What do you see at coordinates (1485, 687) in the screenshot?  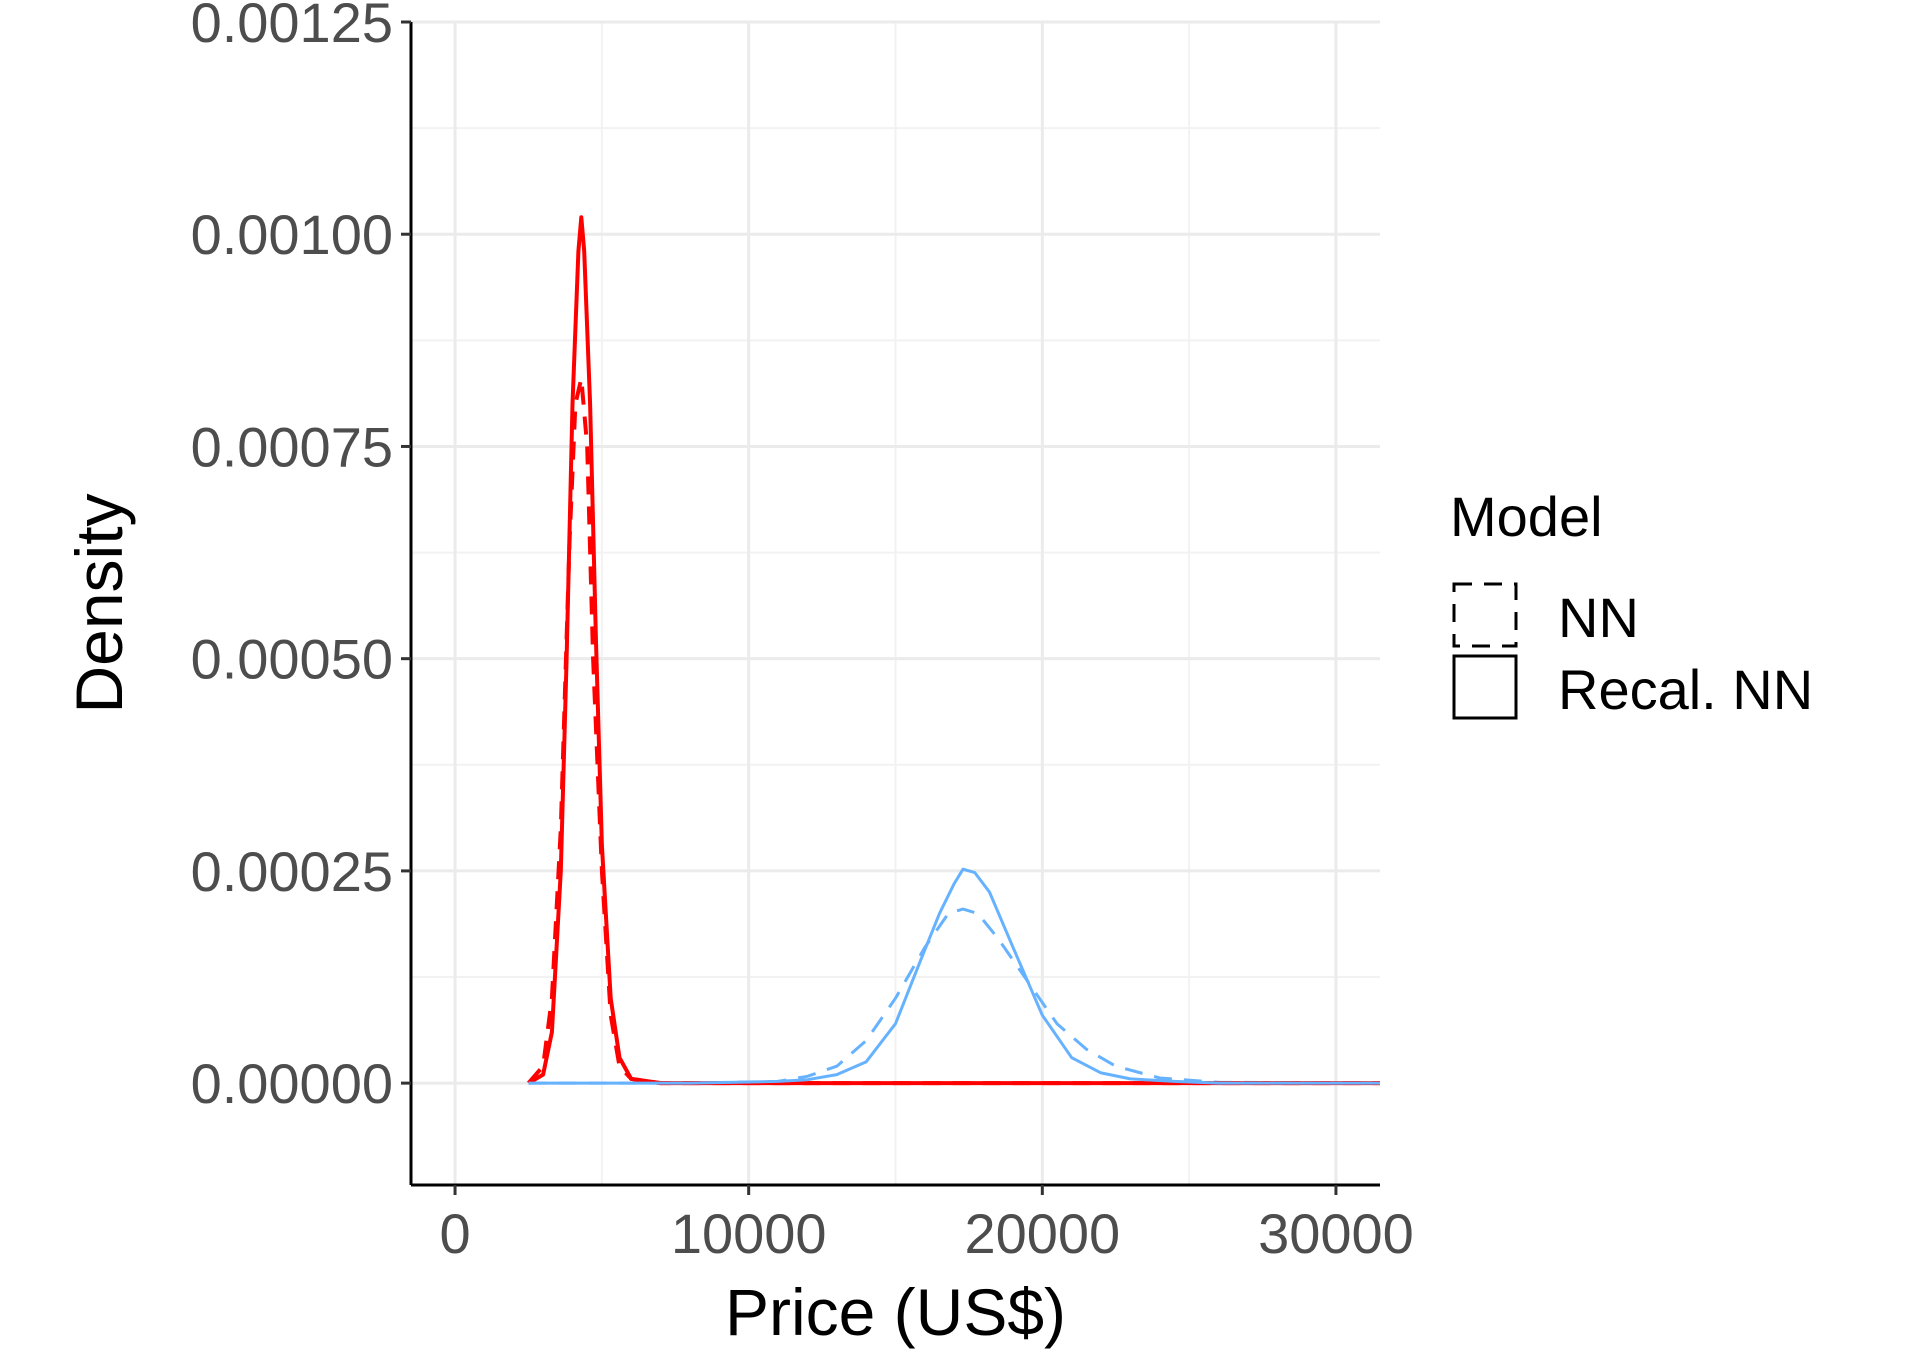 I see `legend-key-solid` at bounding box center [1485, 687].